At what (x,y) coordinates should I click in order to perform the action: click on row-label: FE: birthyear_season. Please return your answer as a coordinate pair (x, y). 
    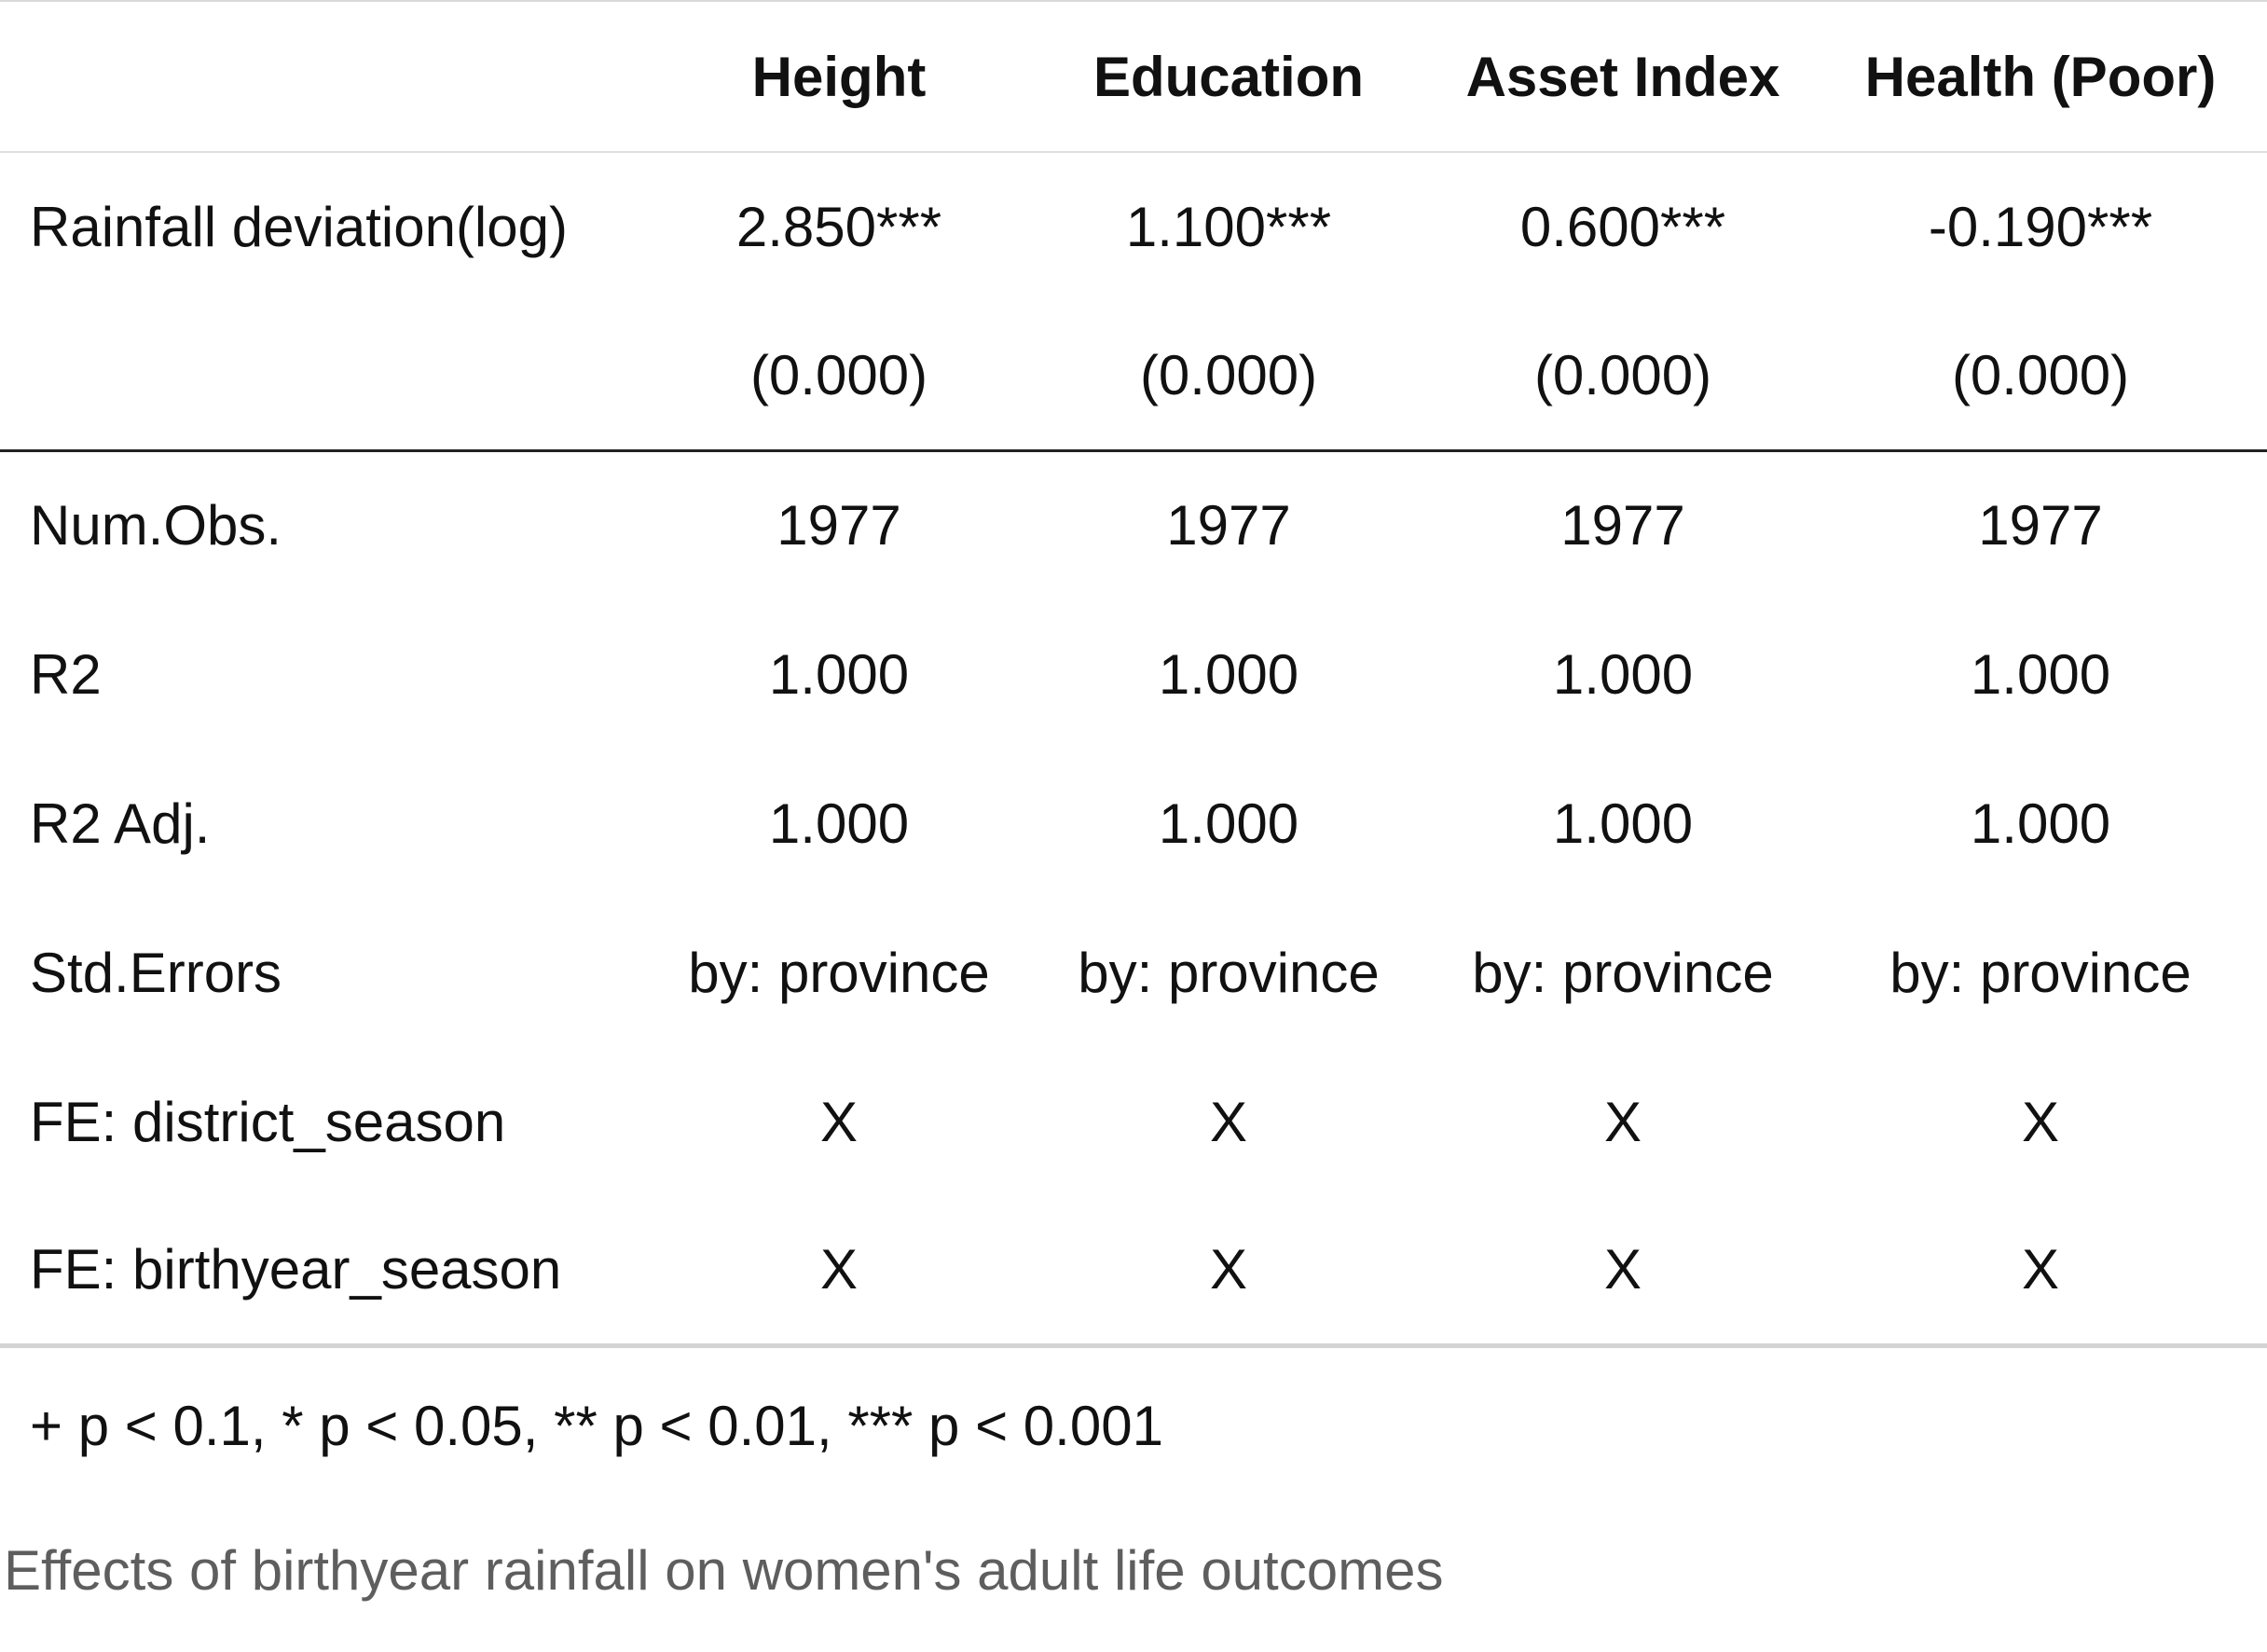
    Looking at the image, I should click on (296, 1270).